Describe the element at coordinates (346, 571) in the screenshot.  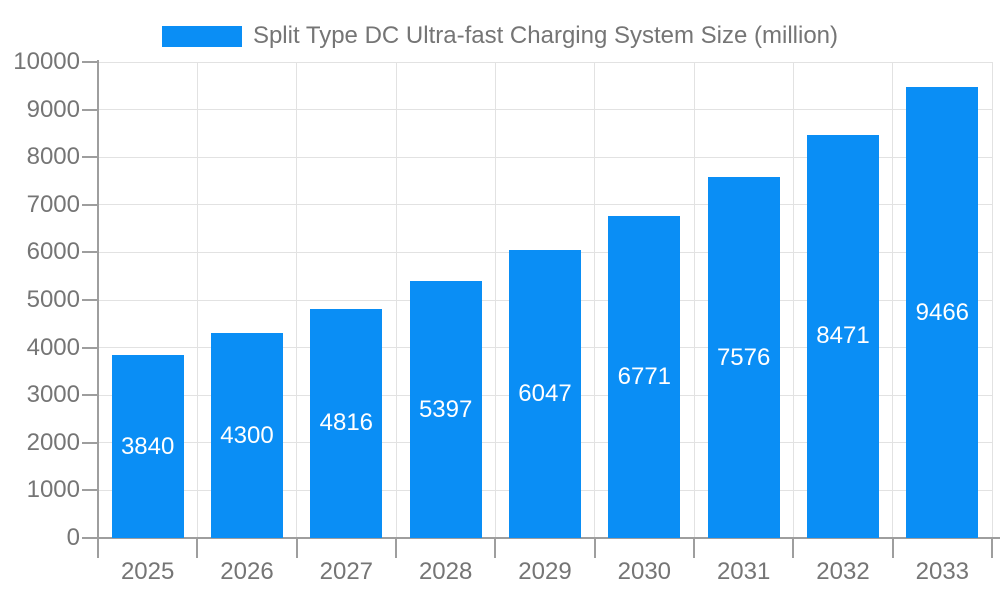
I see `x-axis-tick-label: 2027` at that location.